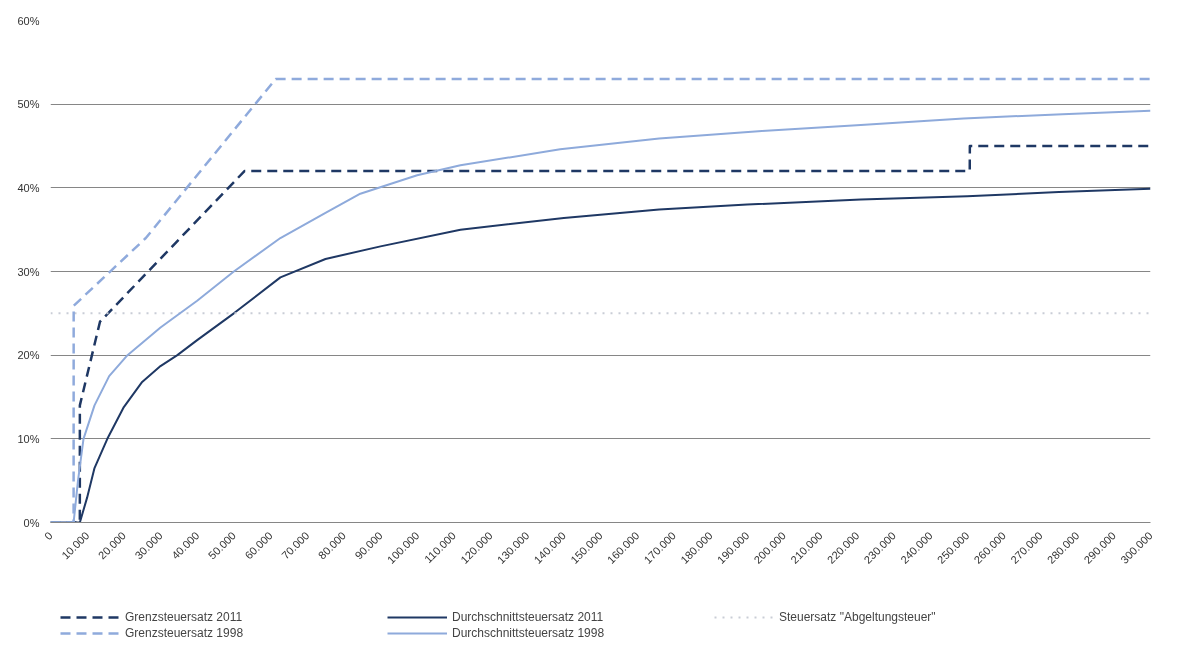 The image size is (1178, 661). I want to click on y-tick-label: 50%, so click(28, 104).